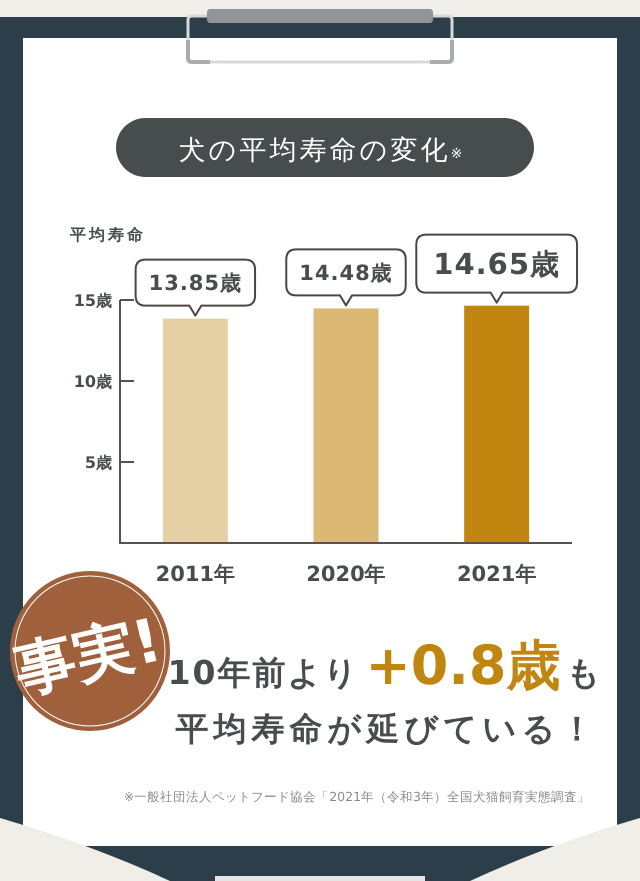  I want to click on text: +0.8歳, so click(463, 665).